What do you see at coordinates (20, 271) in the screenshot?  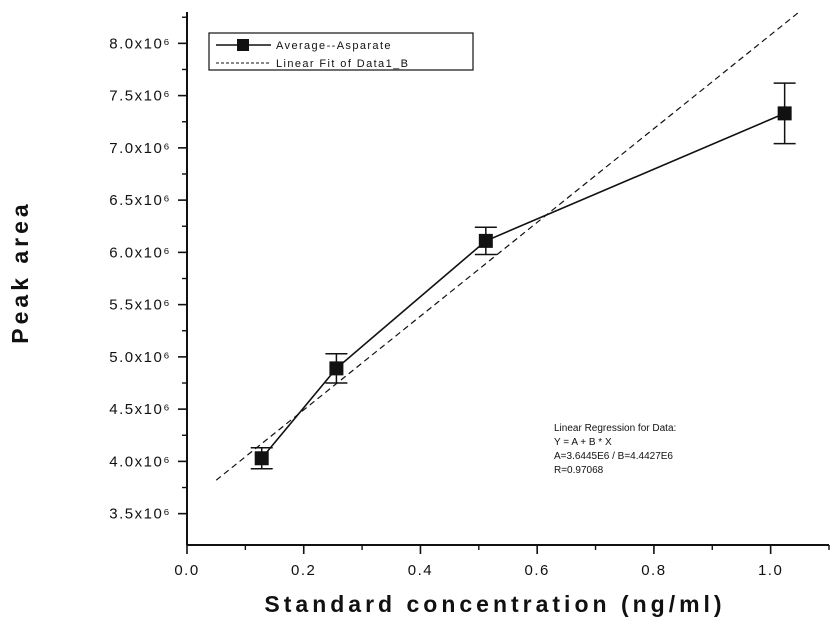 I see `y-axis-title: Peak area` at bounding box center [20, 271].